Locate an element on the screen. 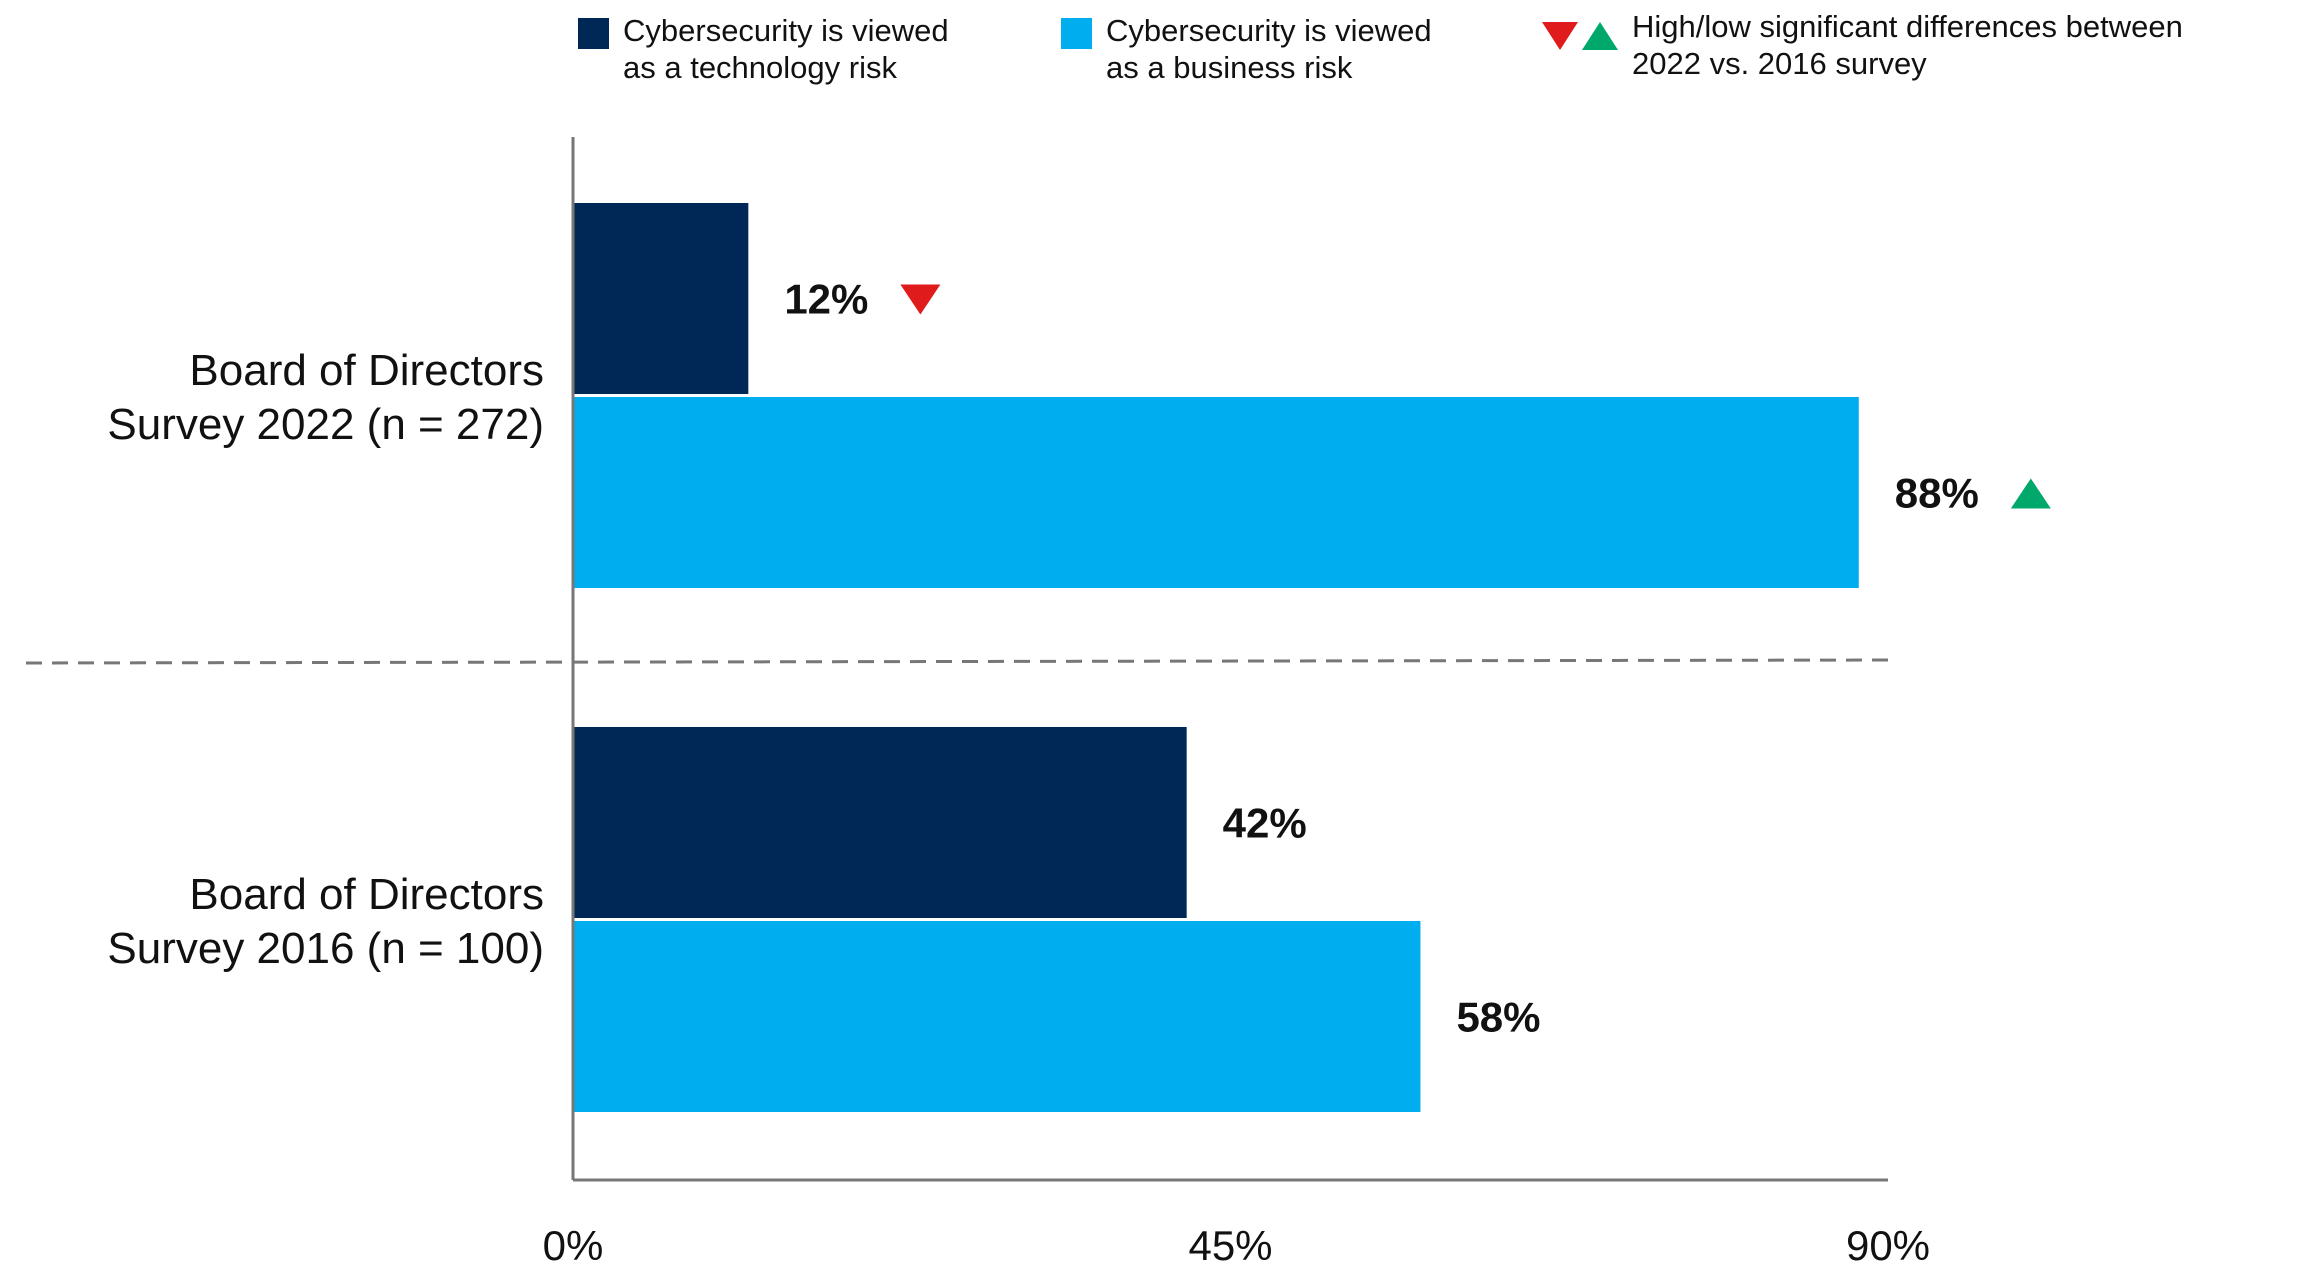 This screenshot has width=2308, height=1267. bar-series1-category1 is located at coordinates (997, 1016).